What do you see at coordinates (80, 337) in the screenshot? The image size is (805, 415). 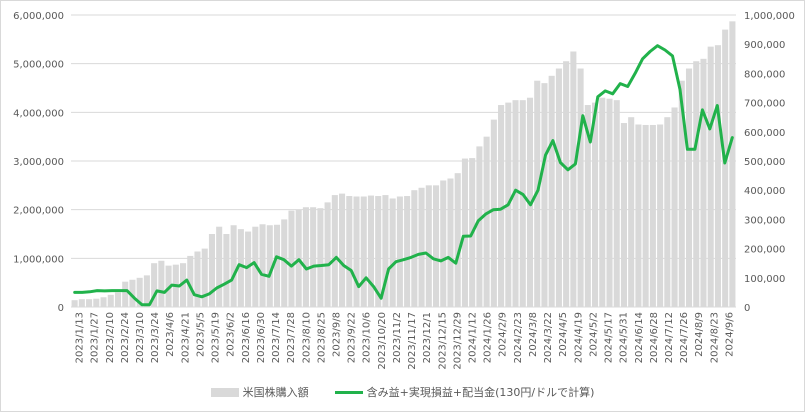 I see `x-tick-label: 2023/1/13` at bounding box center [80, 337].